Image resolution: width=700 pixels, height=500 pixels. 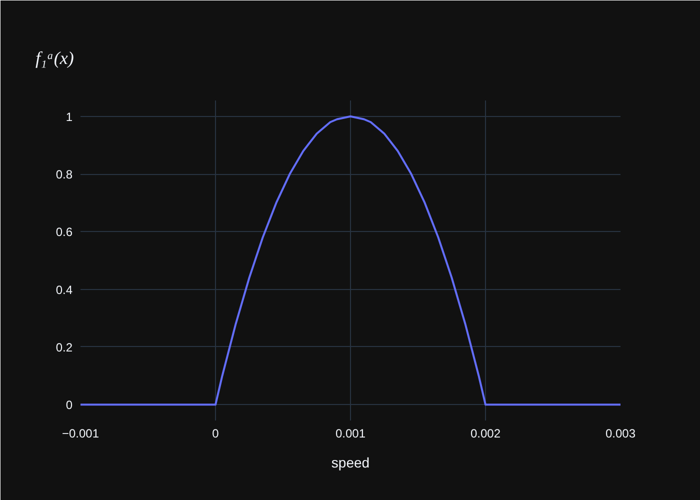 What do you see at coordinates (64, 232) in the screenshot?
I see `y-tick-label: 0.6` at bounding box center [64, 232].